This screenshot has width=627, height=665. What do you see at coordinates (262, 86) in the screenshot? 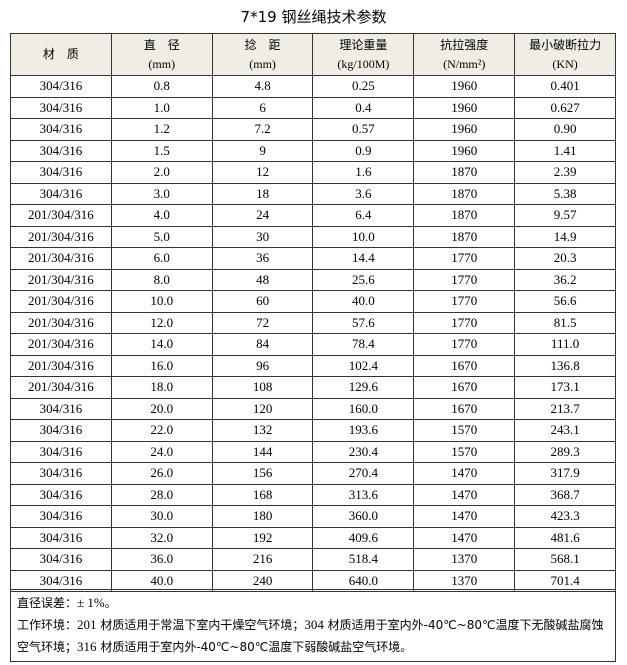
I see `table-cell: 4.8` at bounding box center [262, 86].